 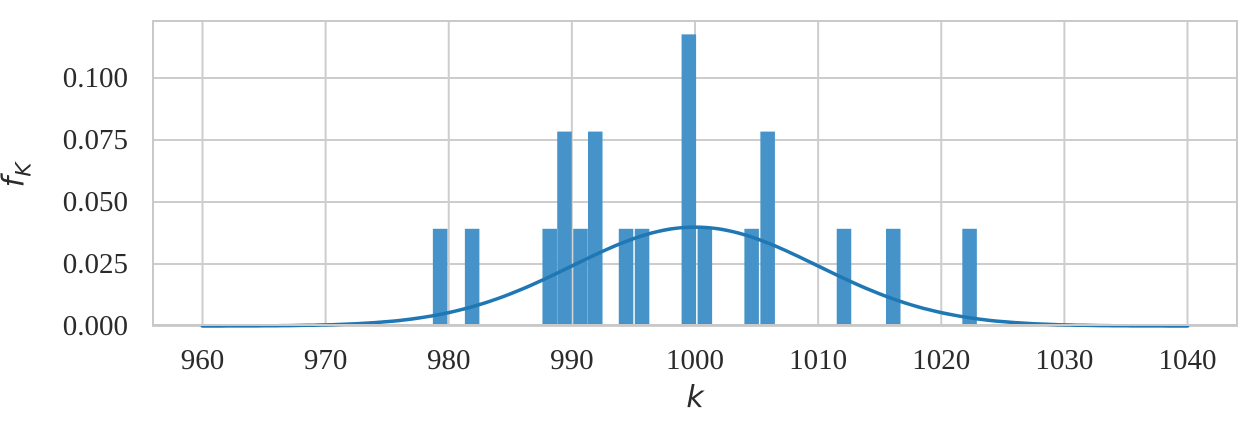 I want to click on y-axis-label: fK, so click(x=20, y=175).